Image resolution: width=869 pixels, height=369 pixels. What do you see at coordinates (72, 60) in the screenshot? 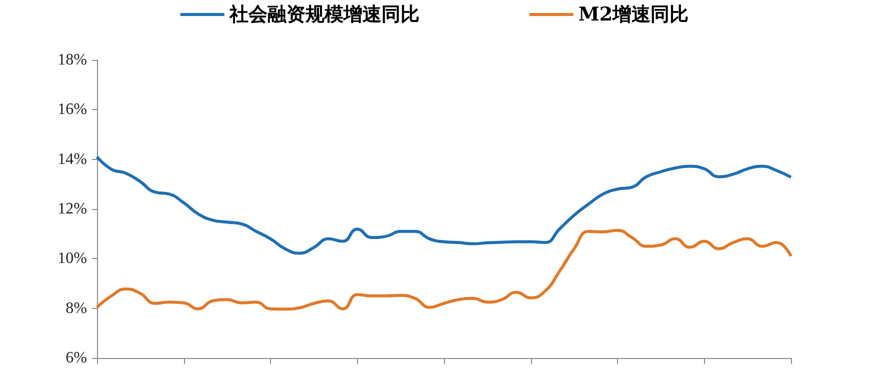
I see `y-tick-label: 18%` at bounding box center [72, 60].